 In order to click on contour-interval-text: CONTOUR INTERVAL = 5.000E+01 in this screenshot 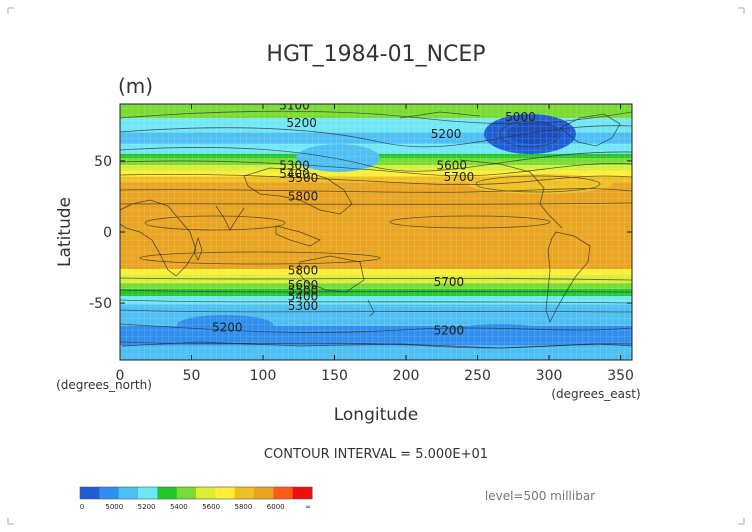, I will do `click(376, 454)`.